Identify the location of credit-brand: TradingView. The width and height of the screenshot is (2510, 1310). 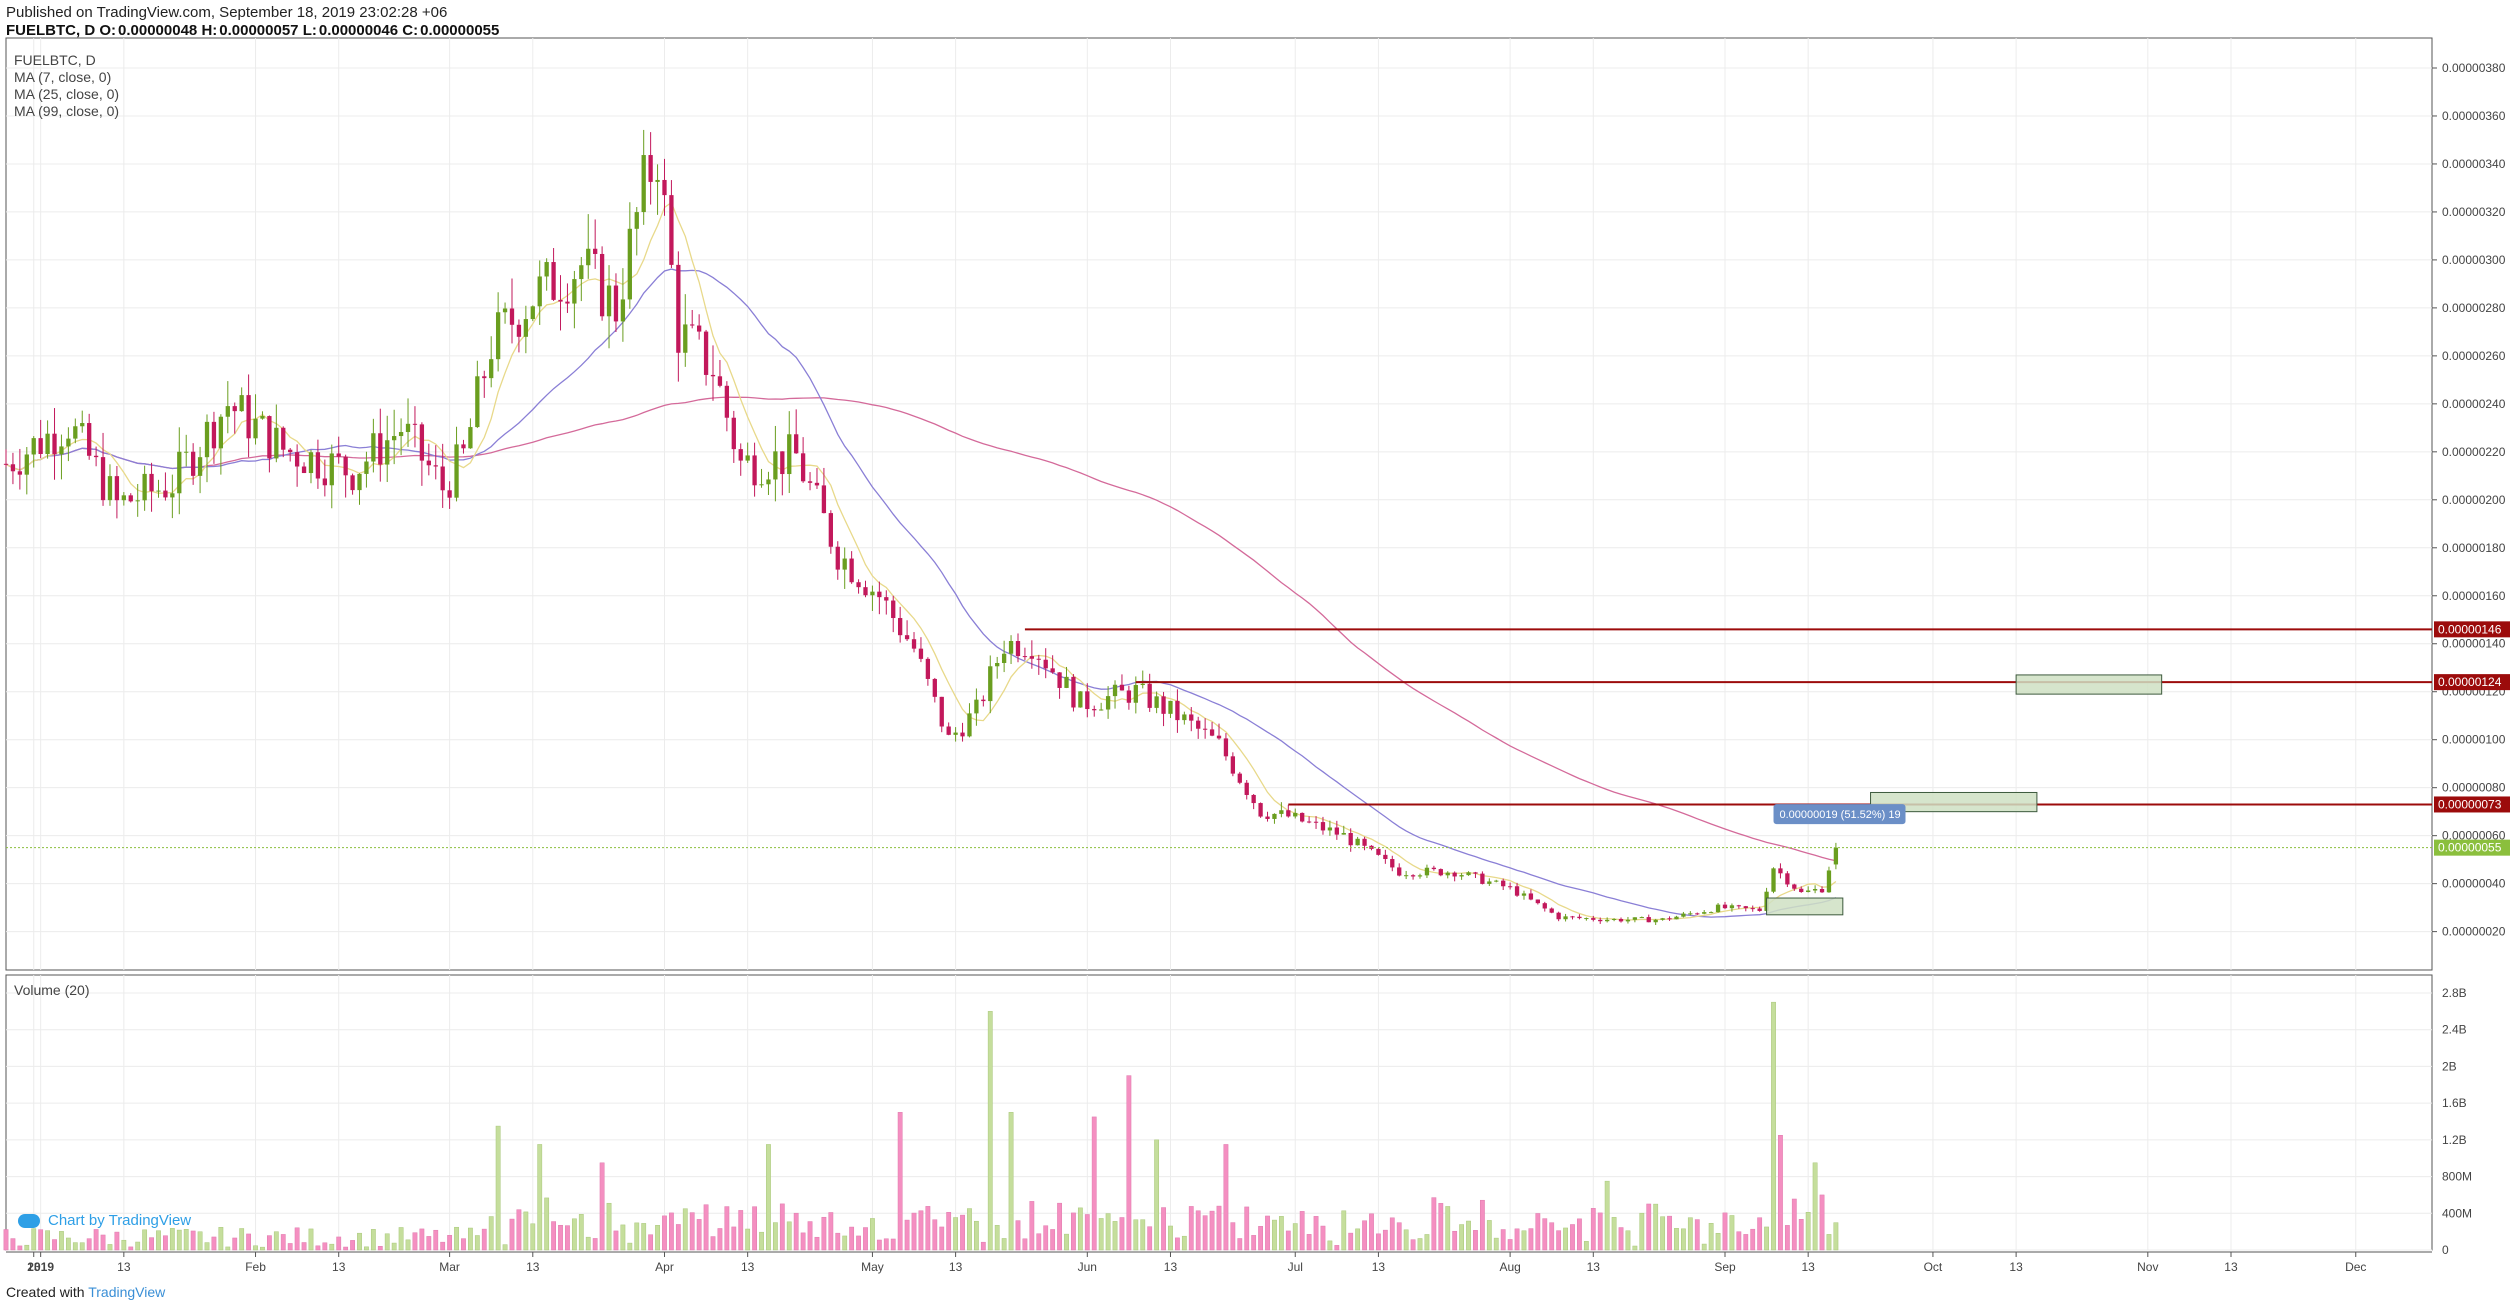
(127, 1292).